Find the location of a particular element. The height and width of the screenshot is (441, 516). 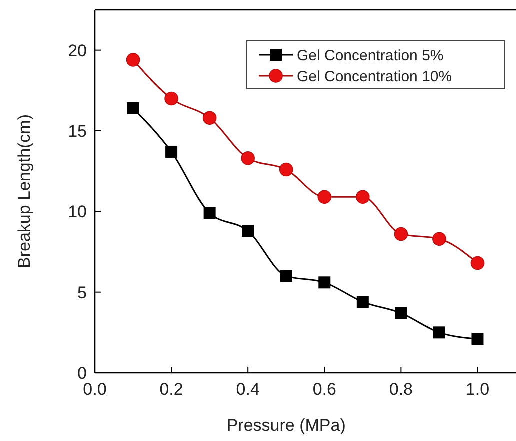

x-tick-label: 0.0 is located at coordinates (95, 389).